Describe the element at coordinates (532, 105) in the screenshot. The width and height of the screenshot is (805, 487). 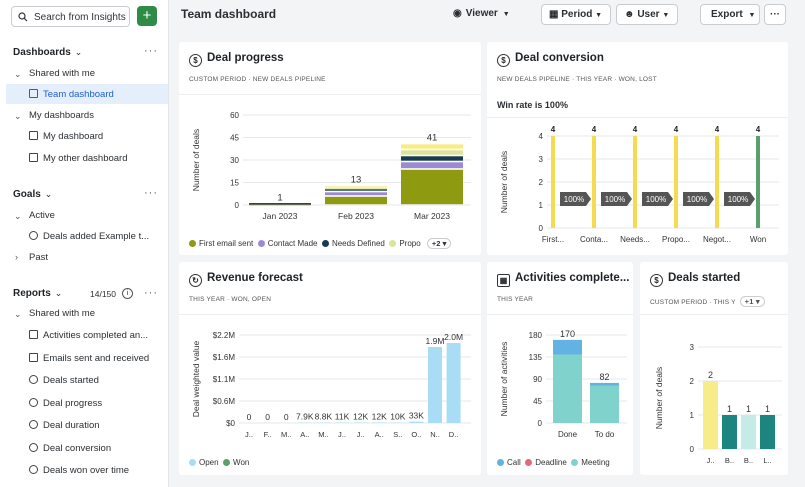
I see `win-rate-text: Win rate is 100%` at that location.